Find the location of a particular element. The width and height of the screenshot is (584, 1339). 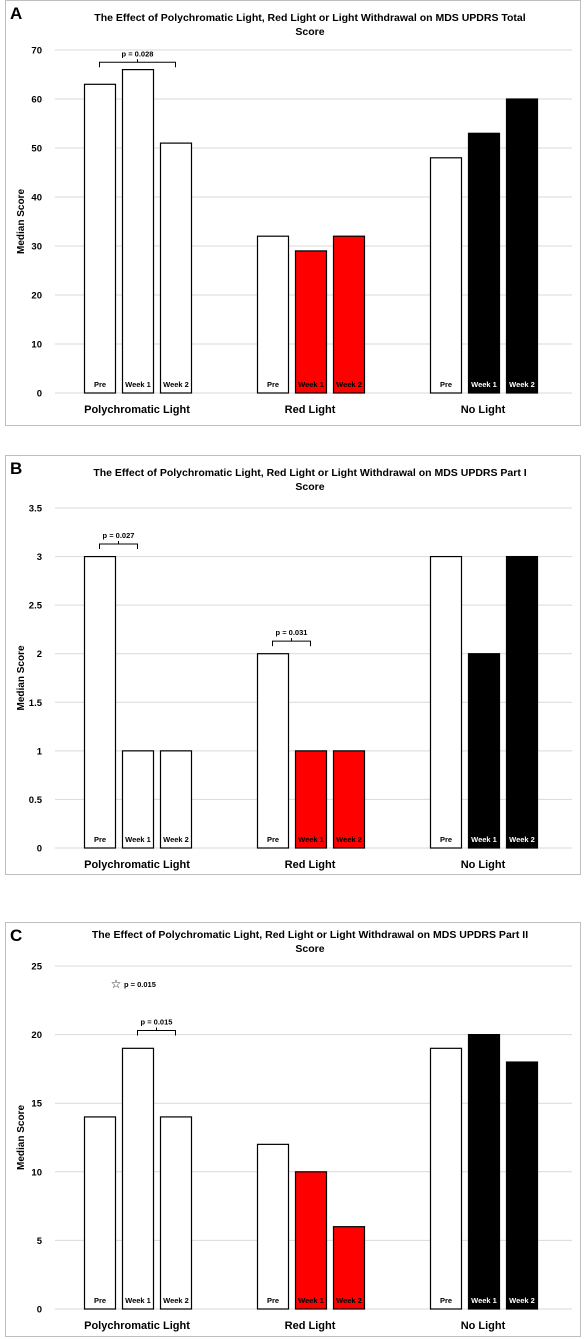

y-tick-label: 5 is located at coordinates (40, 1241).